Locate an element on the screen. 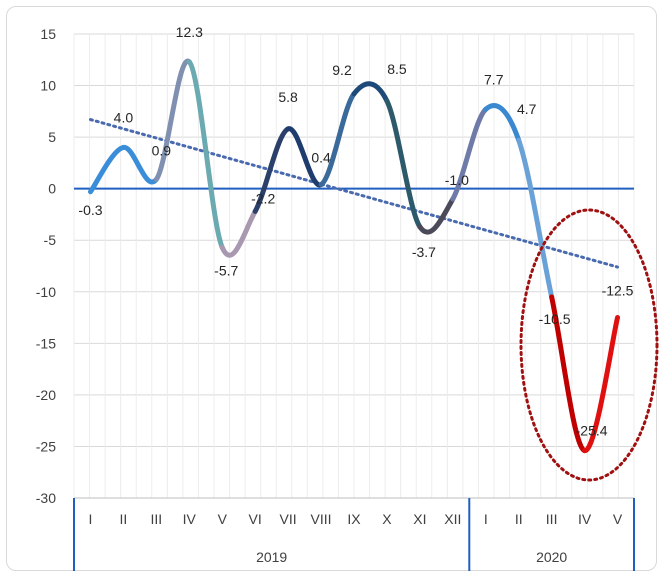  data-label: -5.7 is located at coordinates (226, 270).